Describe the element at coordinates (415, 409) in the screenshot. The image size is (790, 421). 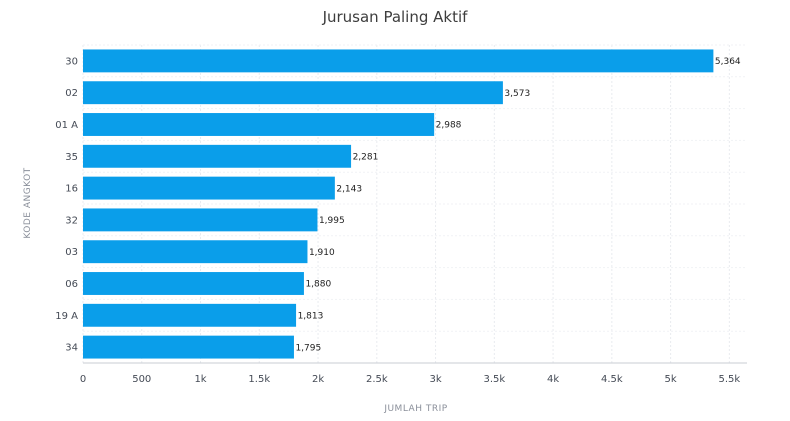
I see `x-axis-title: JUMLAH TRIP` at that location.